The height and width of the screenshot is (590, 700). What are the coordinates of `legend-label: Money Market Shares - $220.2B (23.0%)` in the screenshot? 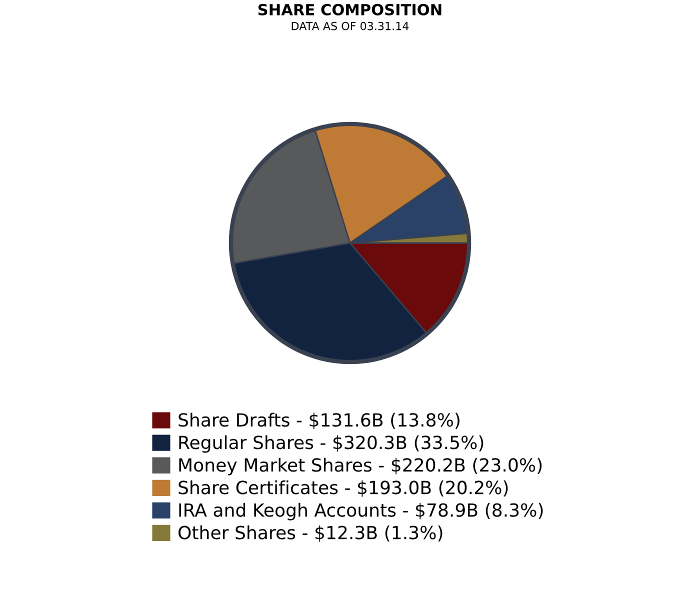 It's located at (360, 467).